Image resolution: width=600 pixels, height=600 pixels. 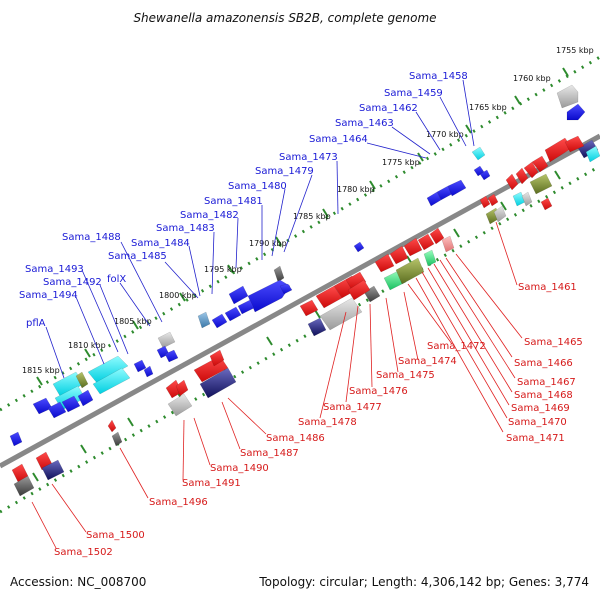 What do you see at coordinates (540, 408) in the screenshot?
I see `gene-label: Sama_1469` at bounding box center [540, 408].